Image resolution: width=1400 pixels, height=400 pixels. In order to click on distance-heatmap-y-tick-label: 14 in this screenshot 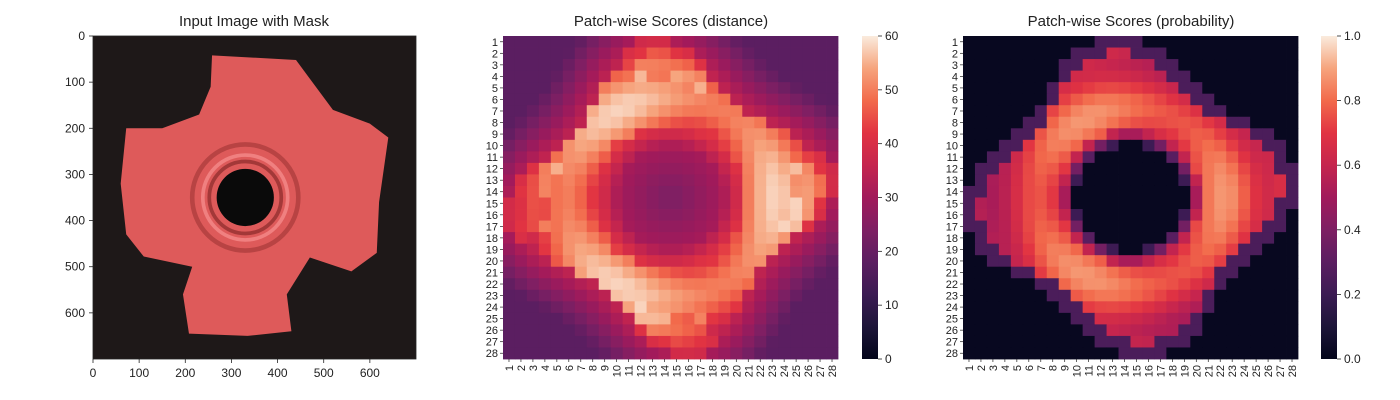, I will do `click(492, 193)`.